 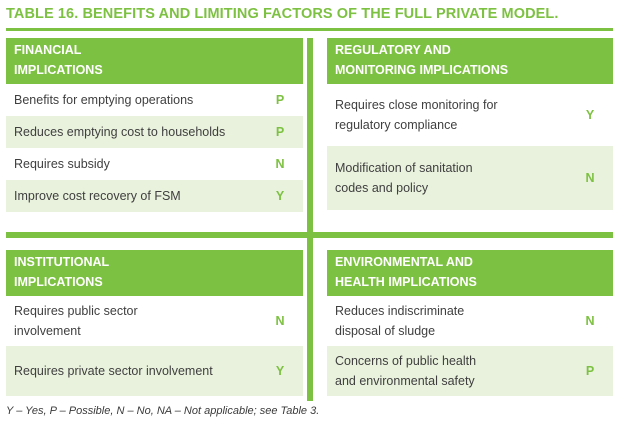 I want to click on row-text-line1: Reduces indiscriminate, so click(x=400, y=311).